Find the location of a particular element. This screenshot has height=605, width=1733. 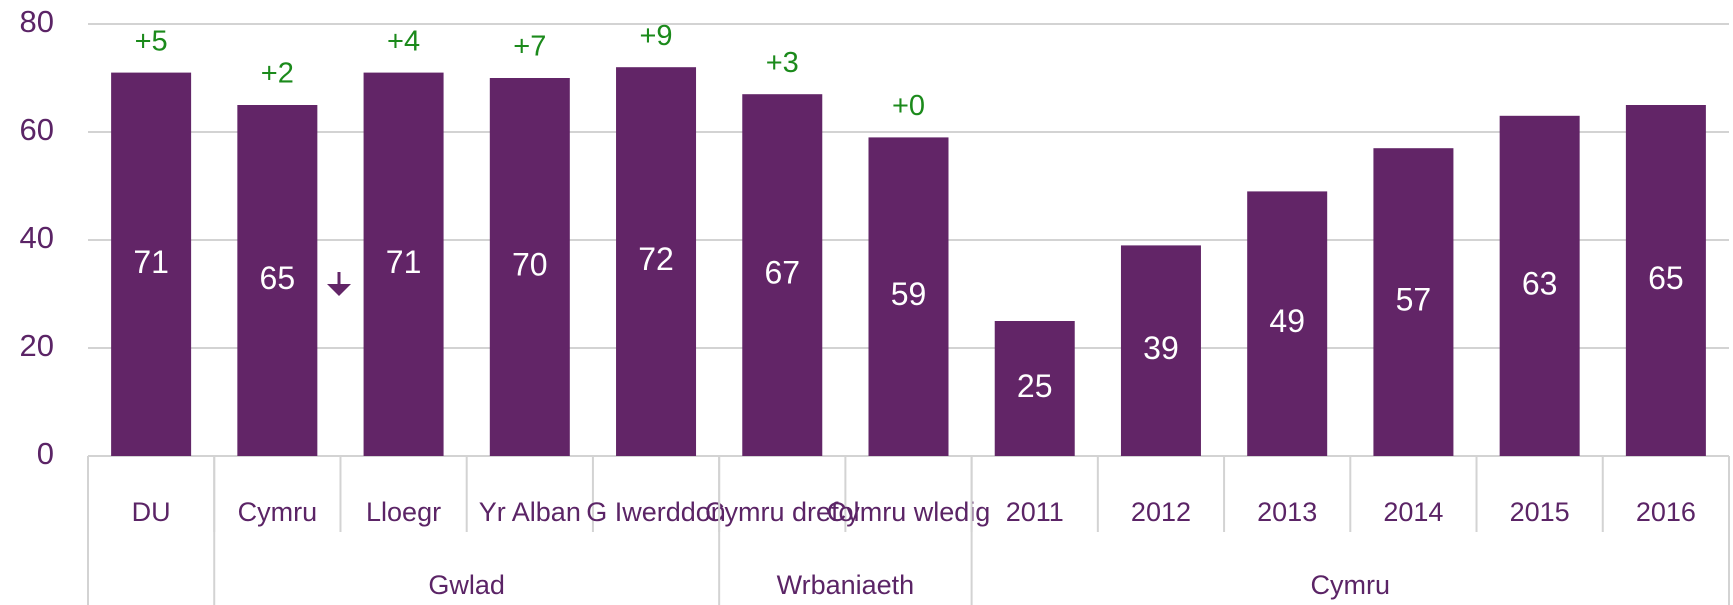

x-tick-label: 2013 is located at coordinates (1287, 512).